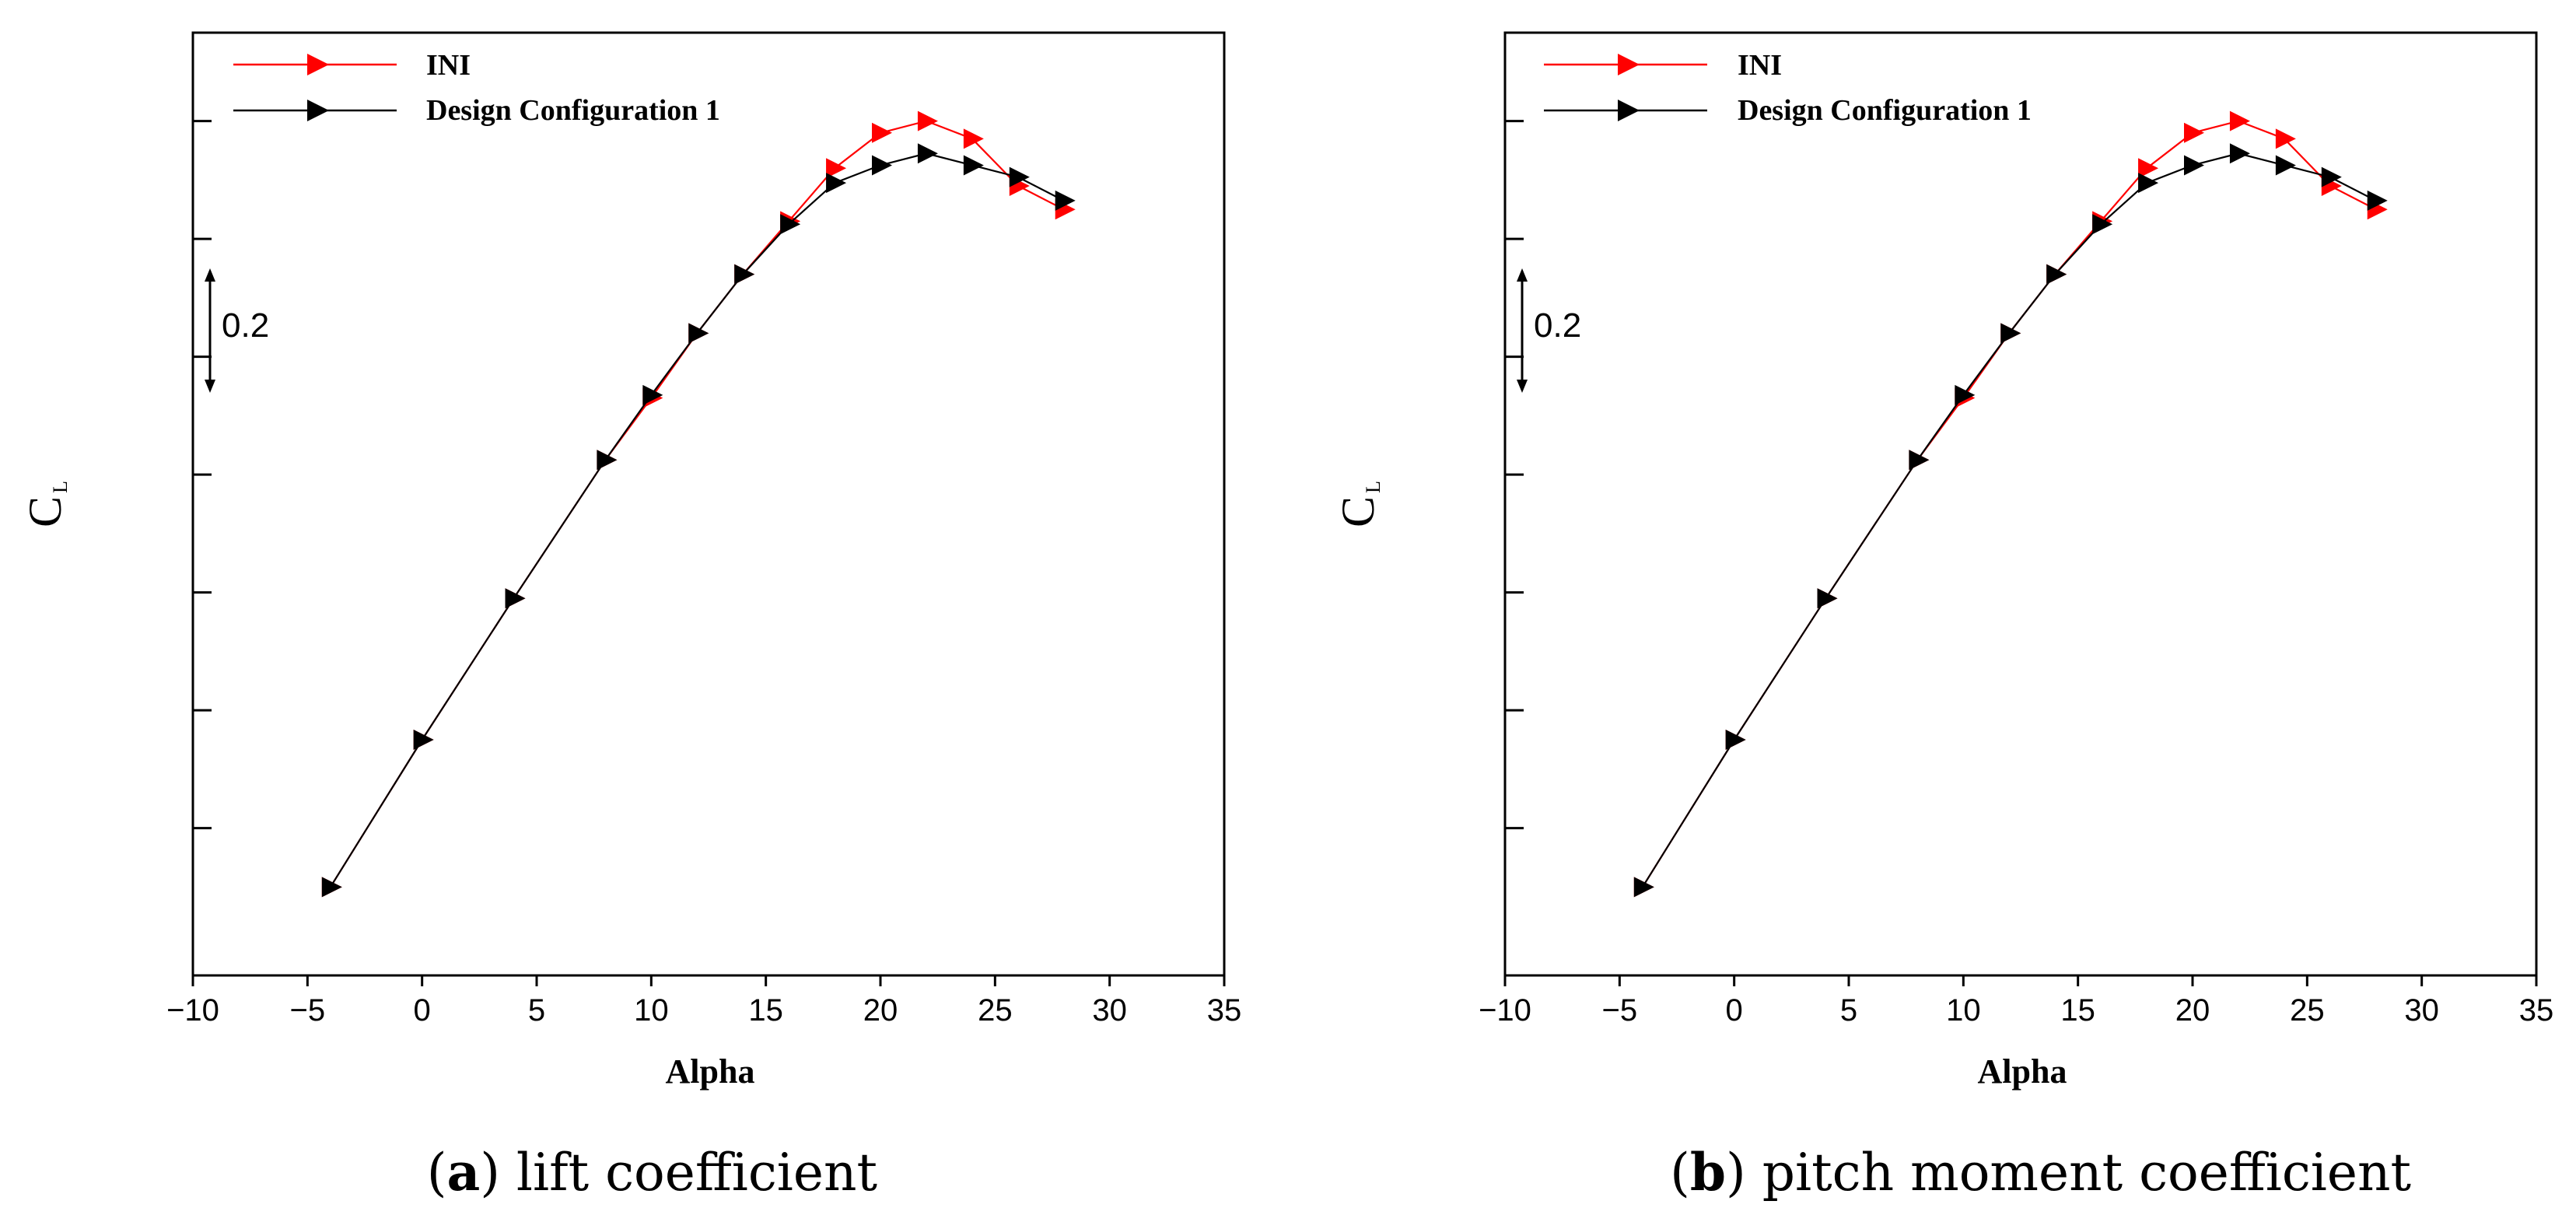 This screenshot has width=2576, height=1222. Describe the element at coordinates (689, 1173) in the screenshot. I see `caption-a-text: lift coefficient` at that location.